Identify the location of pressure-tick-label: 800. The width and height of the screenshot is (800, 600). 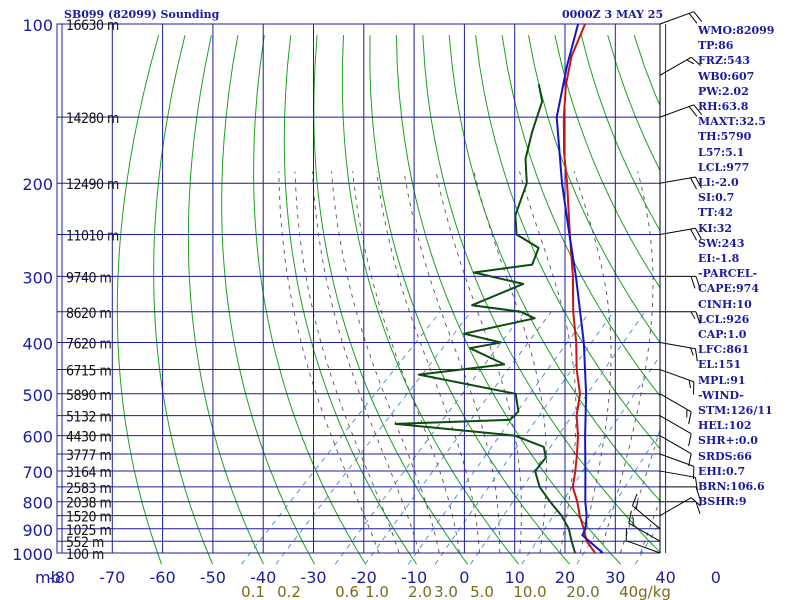
(37, 503).